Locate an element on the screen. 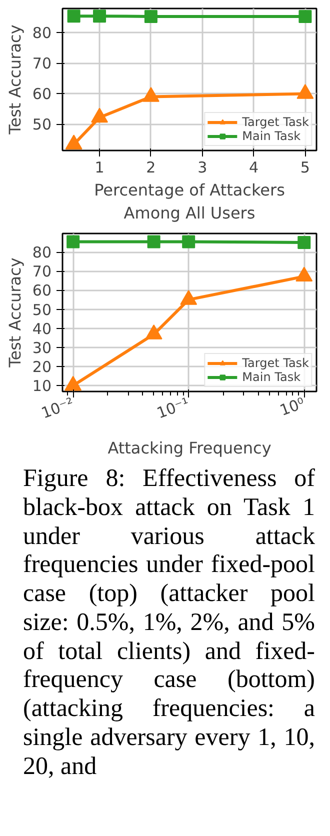  x-tick-label: 2 is located at coordinates (151, 167).